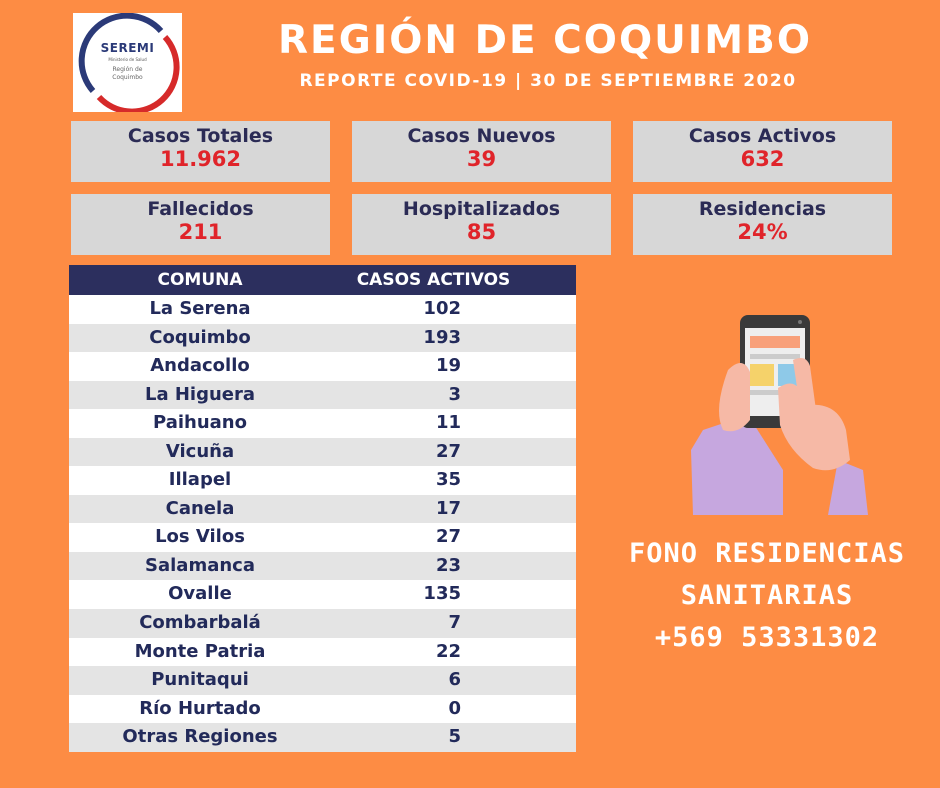 This screenshot has width=940, height=788. I want to click on table-header: COMUNA CASOS ACTIVOS, so click(322, 280).